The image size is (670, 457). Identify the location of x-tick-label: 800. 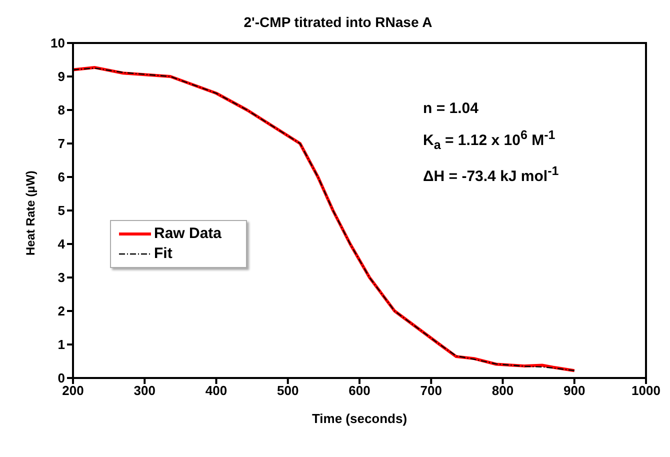
(503, 390).